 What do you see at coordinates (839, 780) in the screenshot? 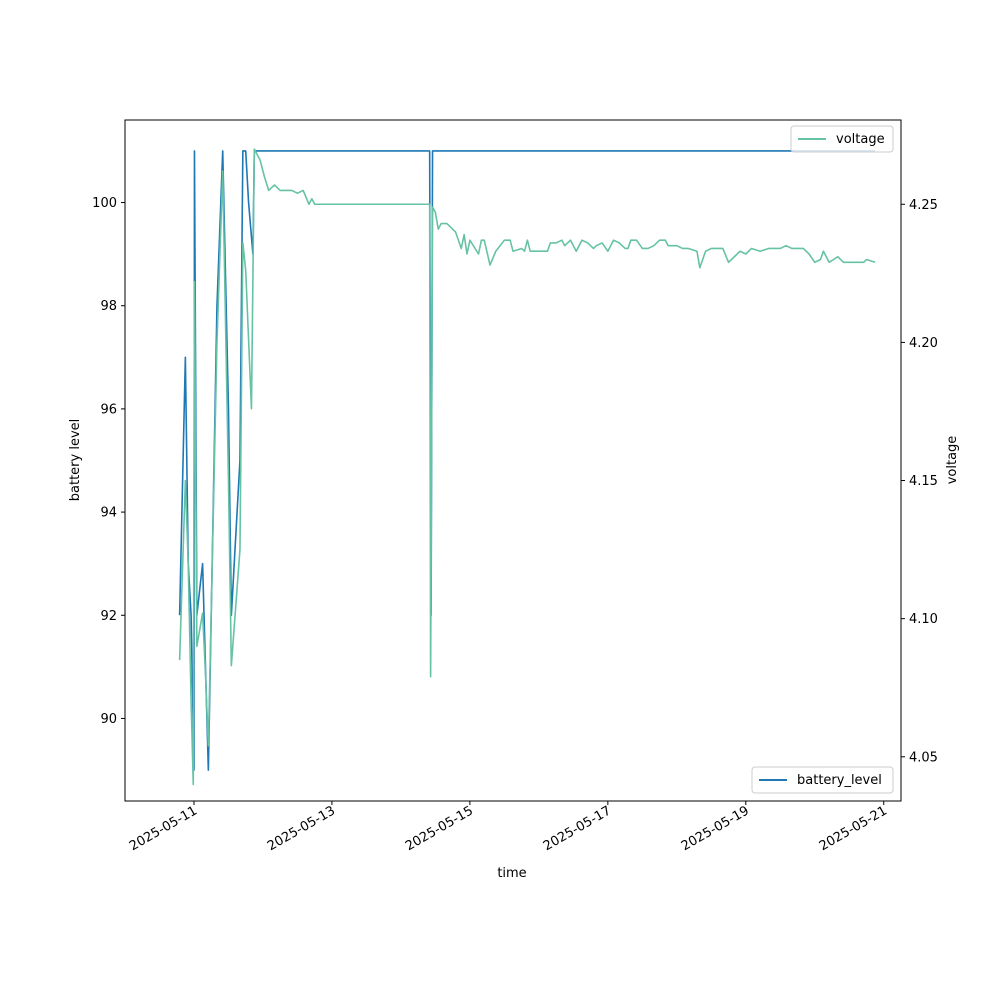
I see `legend-battery-level-label: battery_level` at bounding box center [839, 780].